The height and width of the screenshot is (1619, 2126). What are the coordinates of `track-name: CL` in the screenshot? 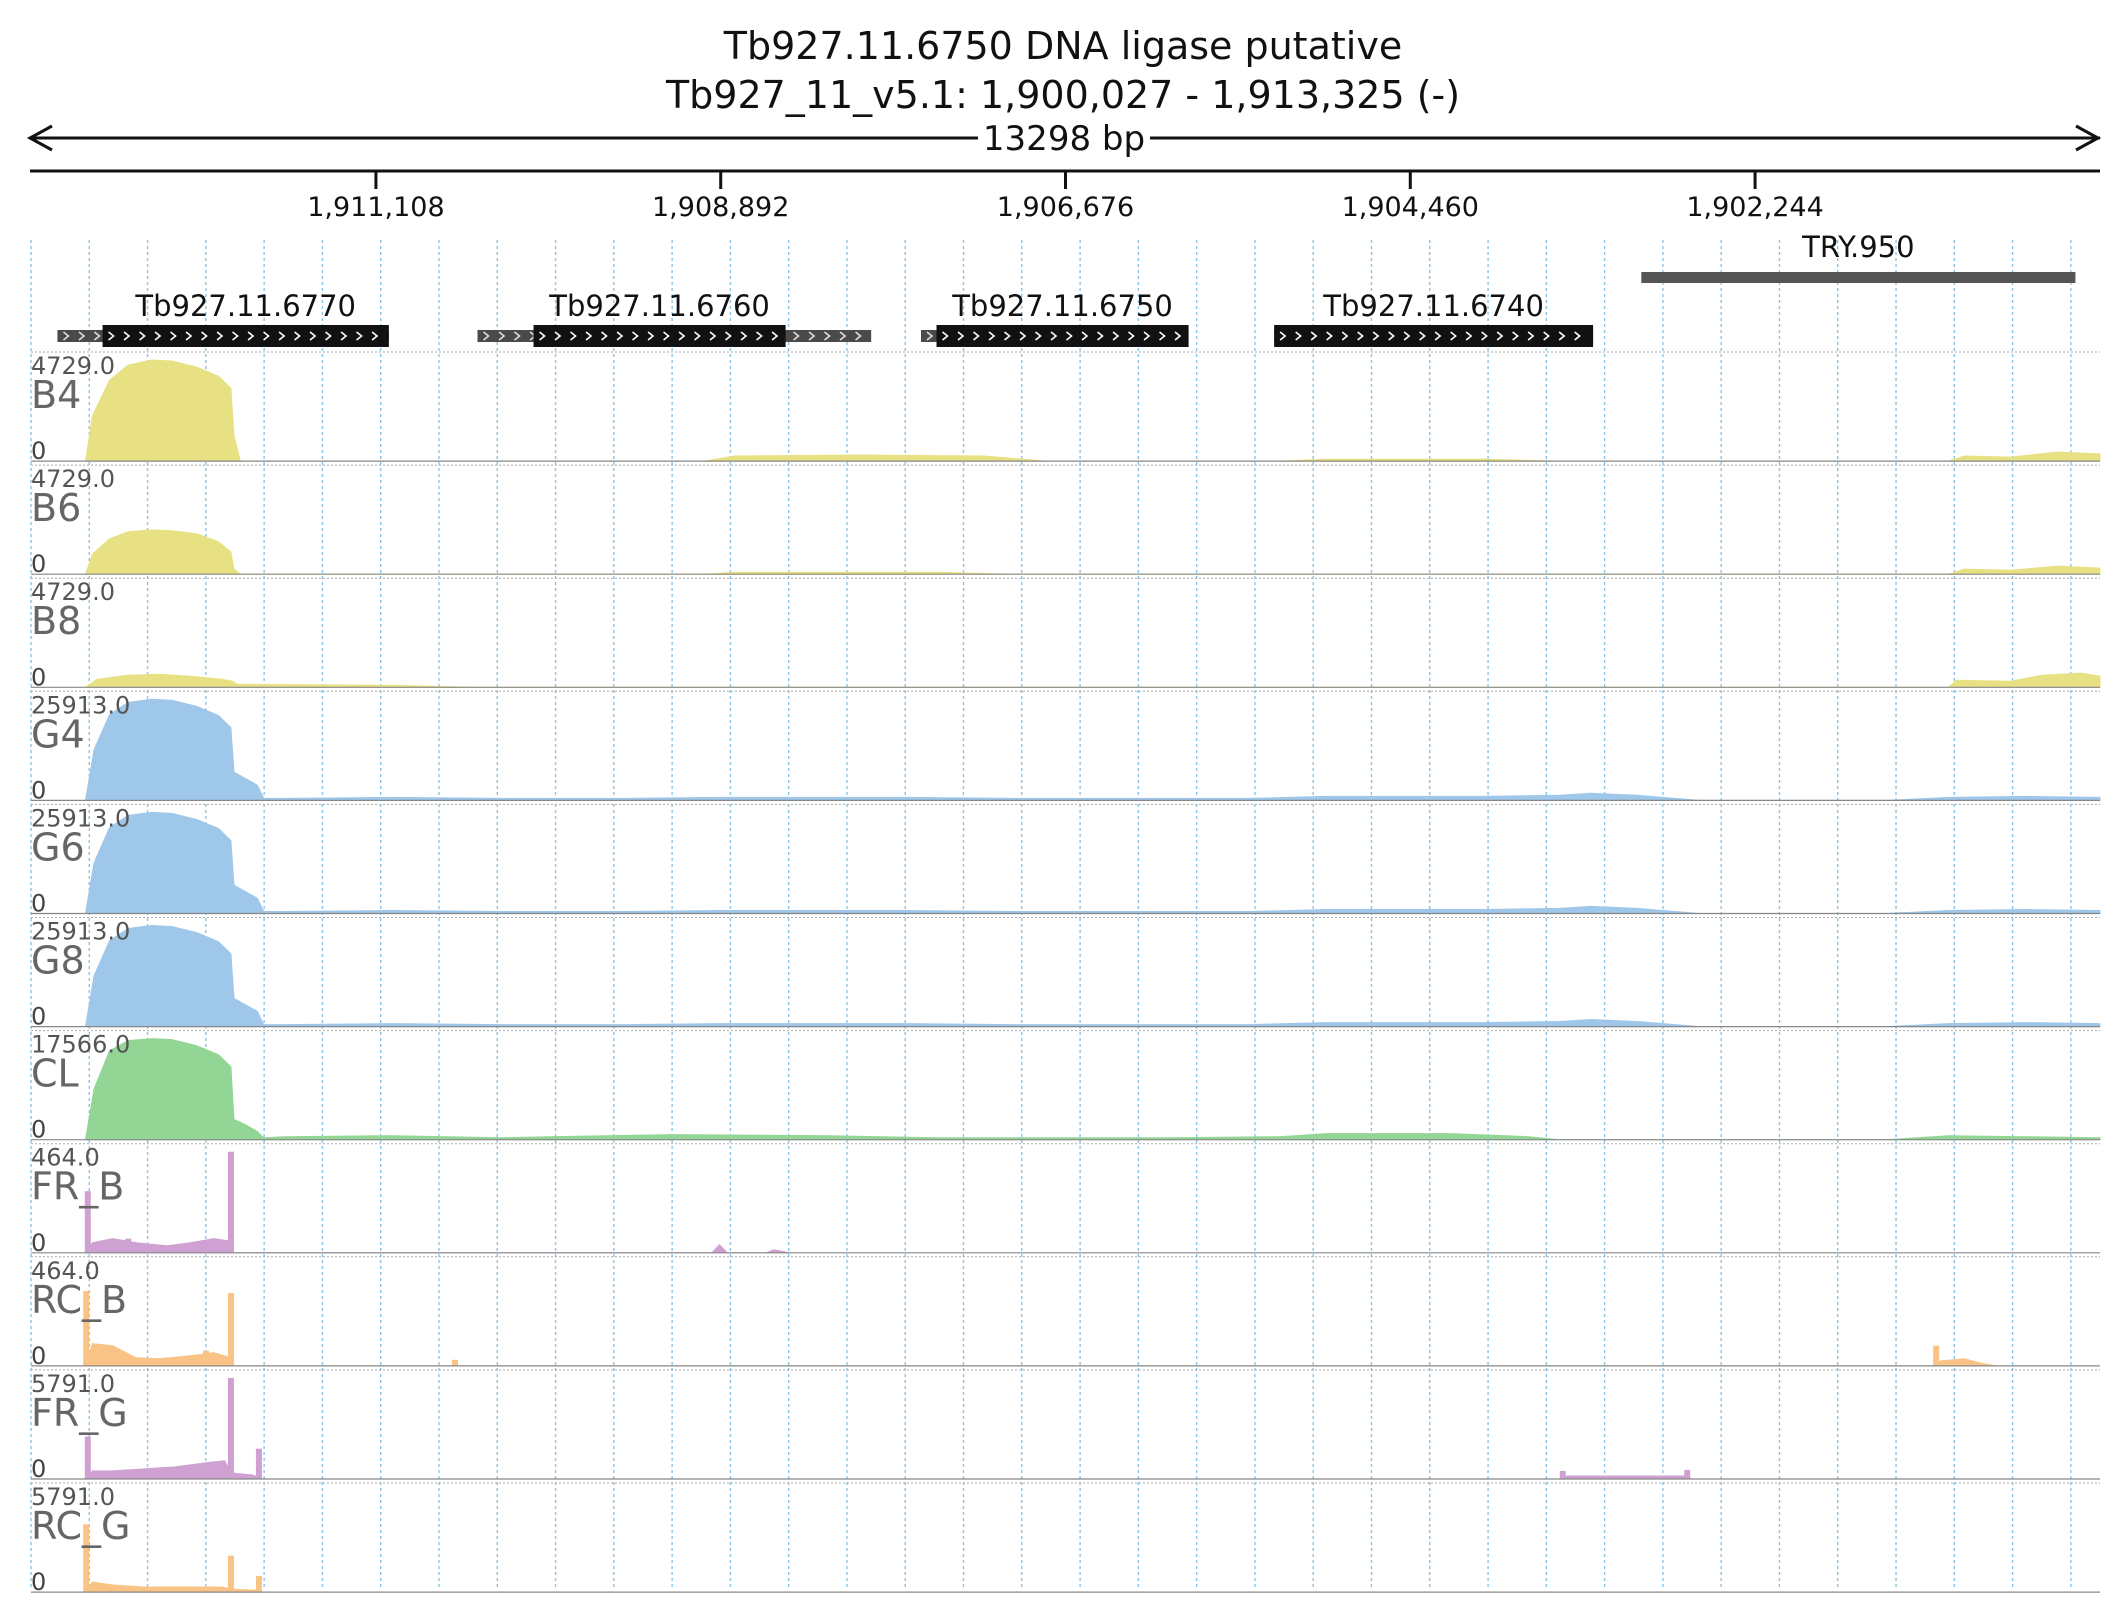 It's located at (55, 1074).